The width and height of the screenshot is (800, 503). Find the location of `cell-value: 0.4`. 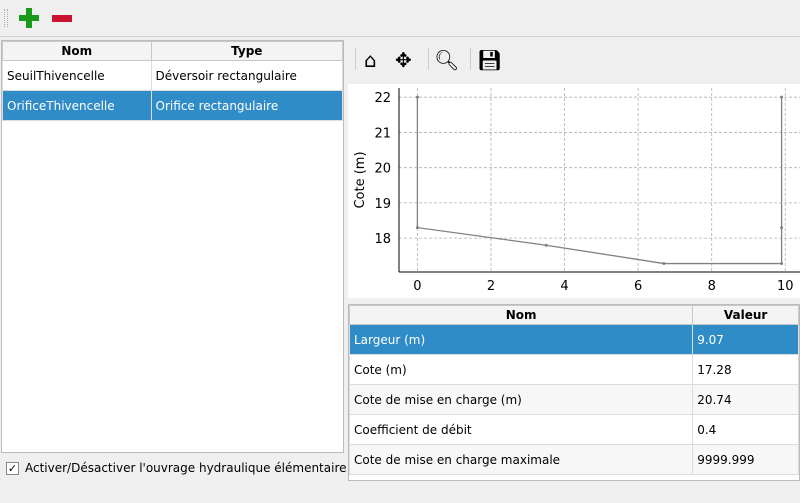

cell-value: 0.4 is located at coordinates (745, 429).